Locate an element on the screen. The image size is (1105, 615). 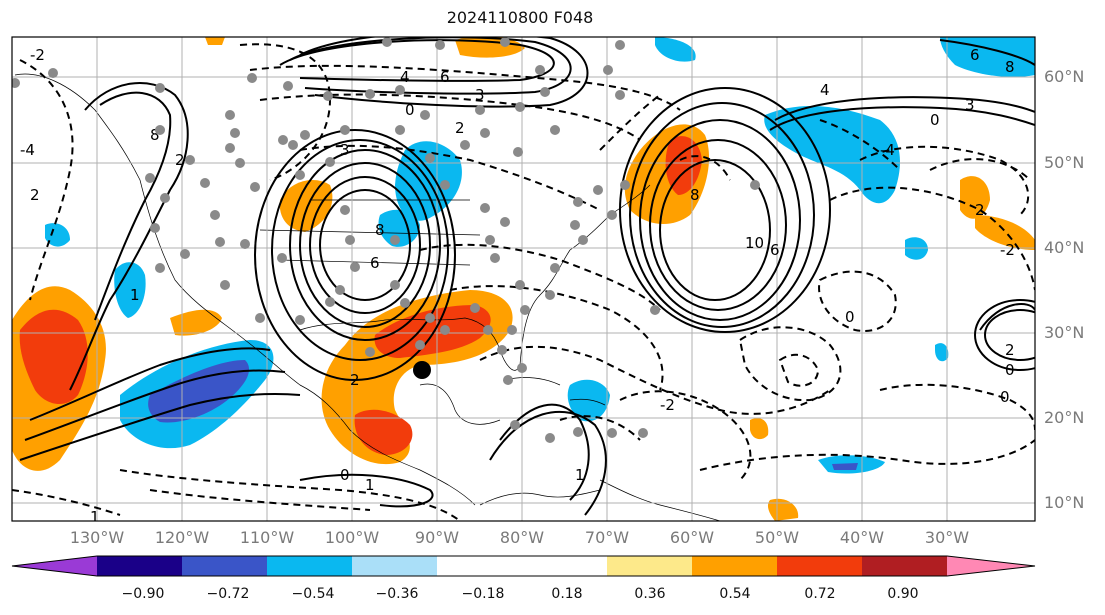
lat-label: 10°N is located at coordinates (1064, 502).